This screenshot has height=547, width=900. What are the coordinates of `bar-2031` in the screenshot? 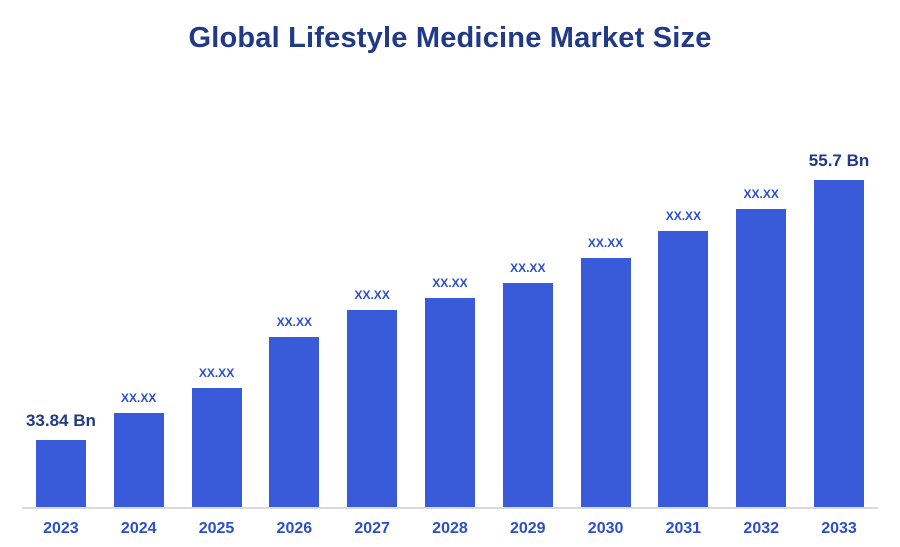 It's located at (683, 369).